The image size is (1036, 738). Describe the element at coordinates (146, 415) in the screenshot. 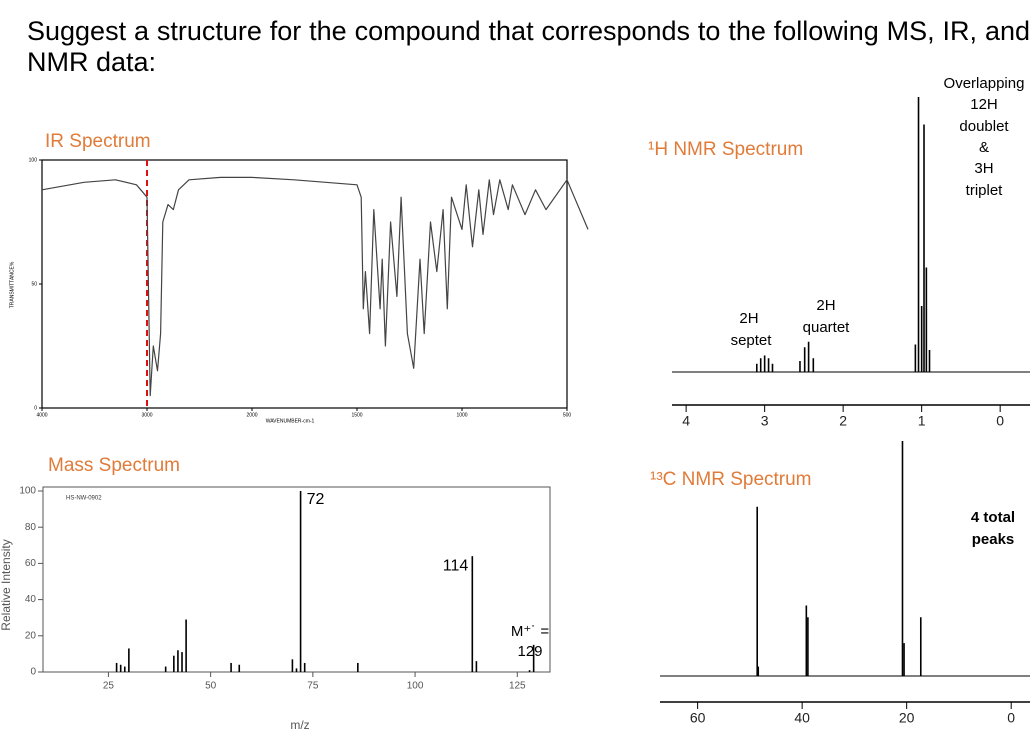

I see `x-tick-label: 3000` at that location.